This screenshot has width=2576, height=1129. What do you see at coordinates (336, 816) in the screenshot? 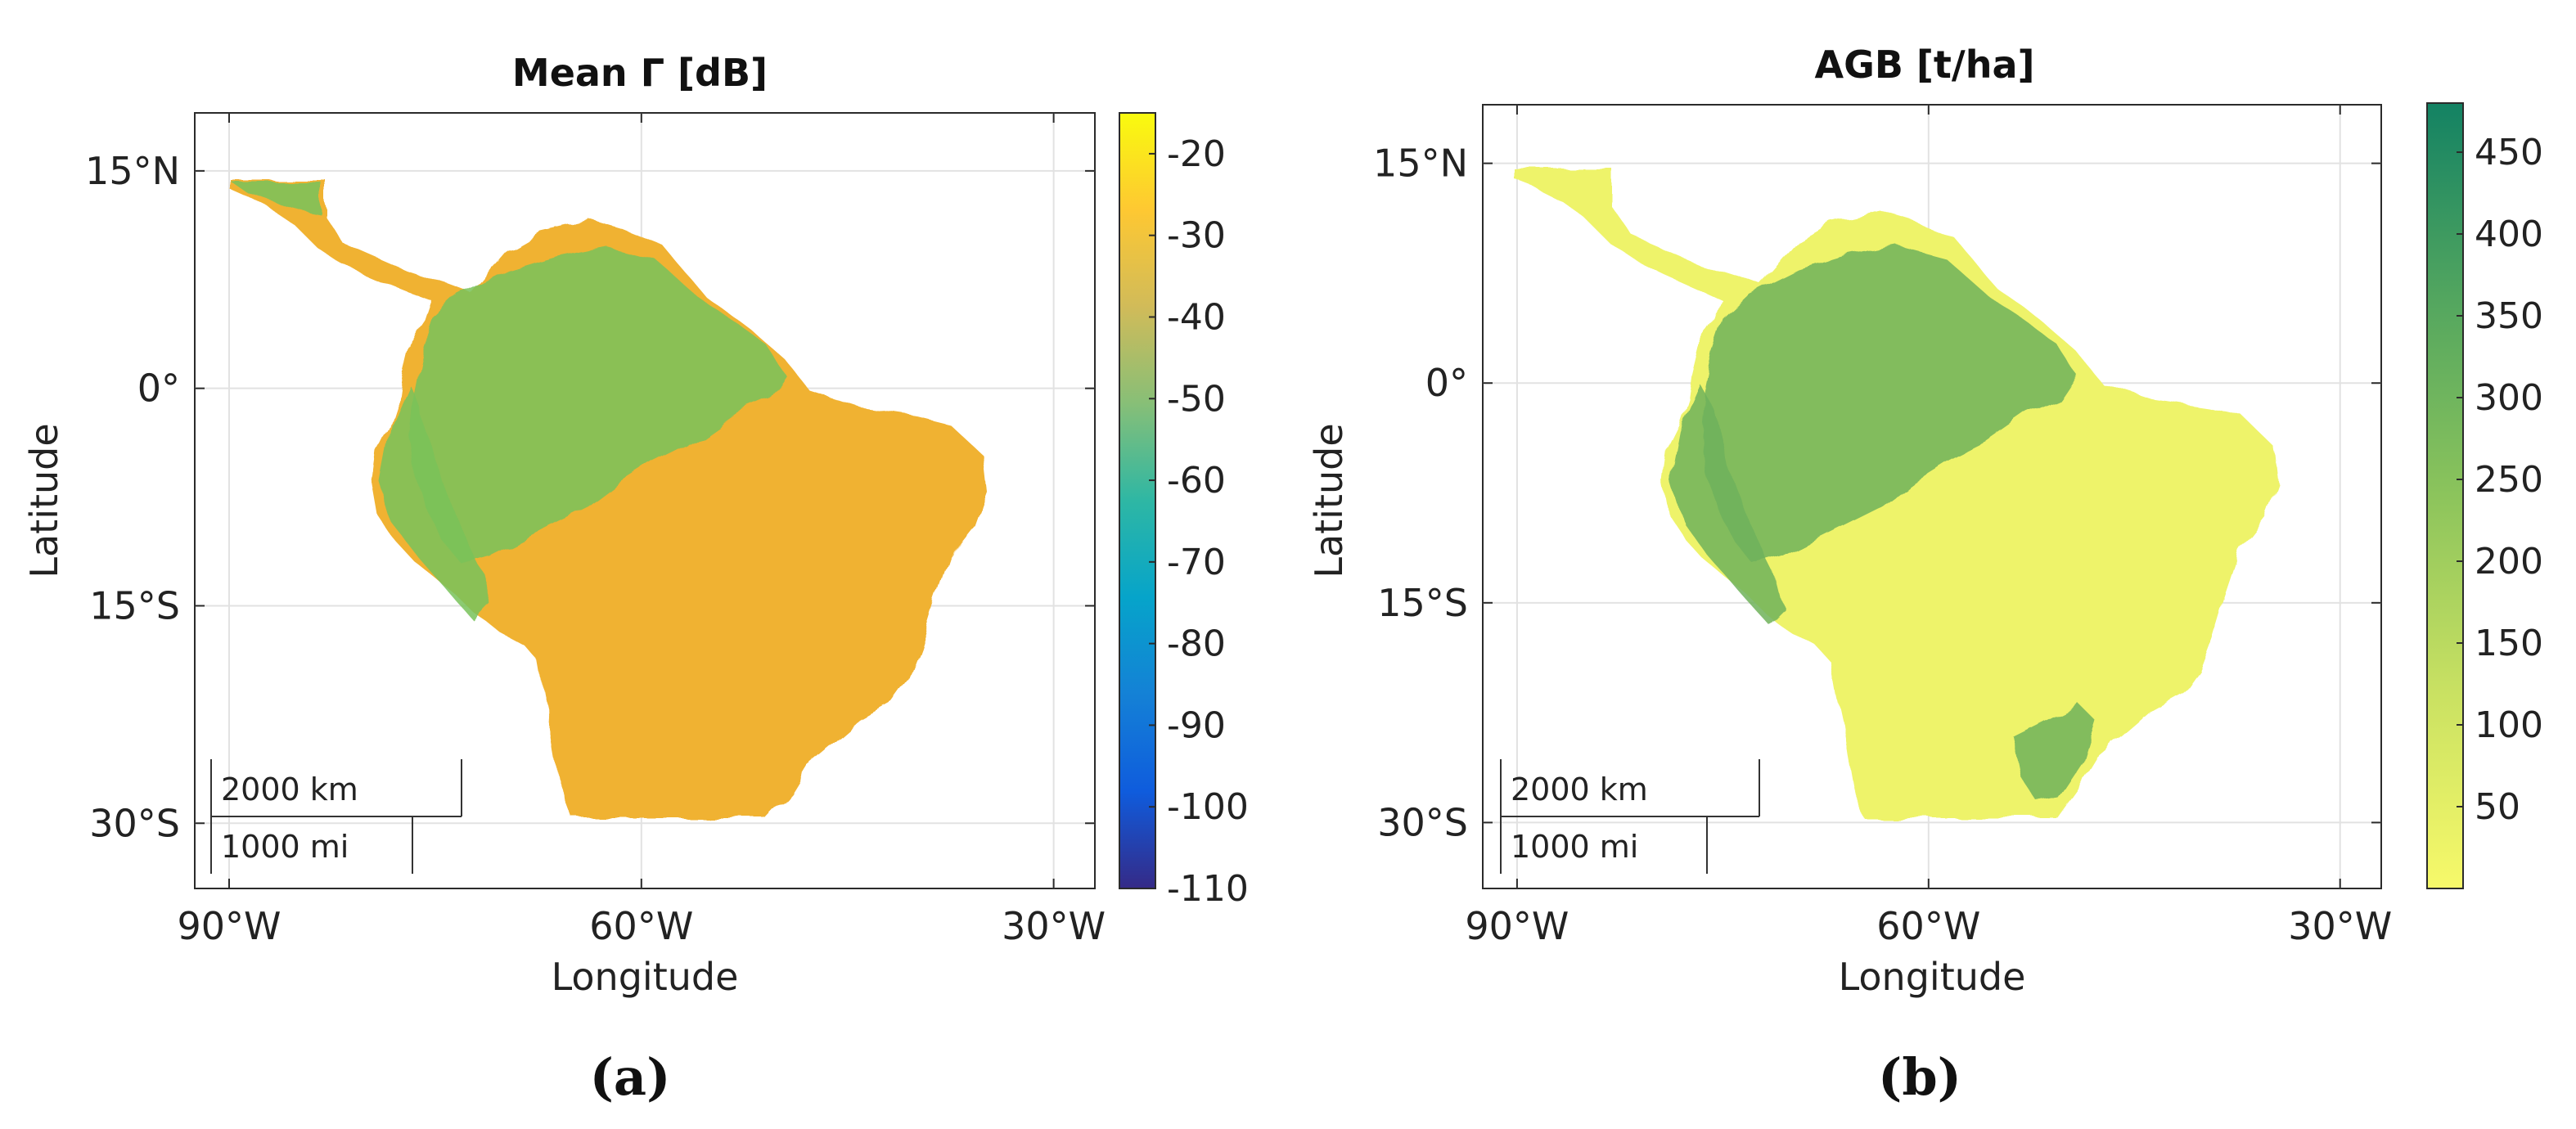
I see `panel-a-scale-bar: 2000 km 1000 mi` at bounding box center [336, 816].